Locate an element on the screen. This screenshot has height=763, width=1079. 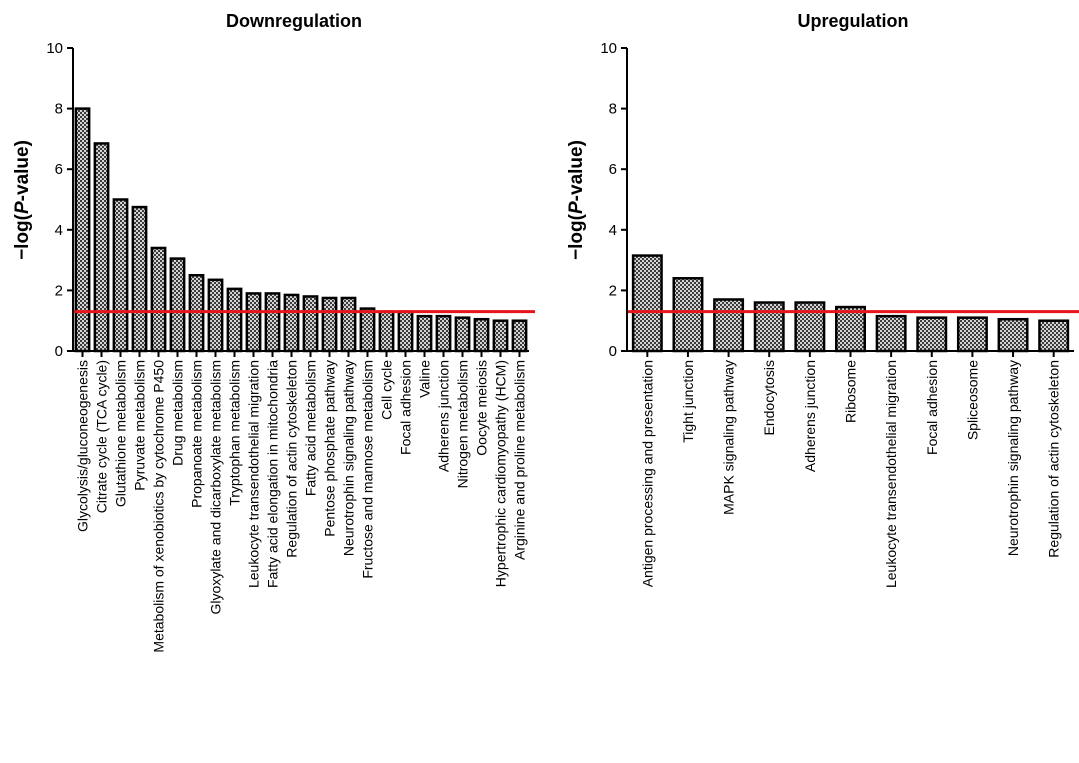
x-tick-label-down-8: Glyoxylate and dicarboxylate metabolism is located at coordinates (216, 487).